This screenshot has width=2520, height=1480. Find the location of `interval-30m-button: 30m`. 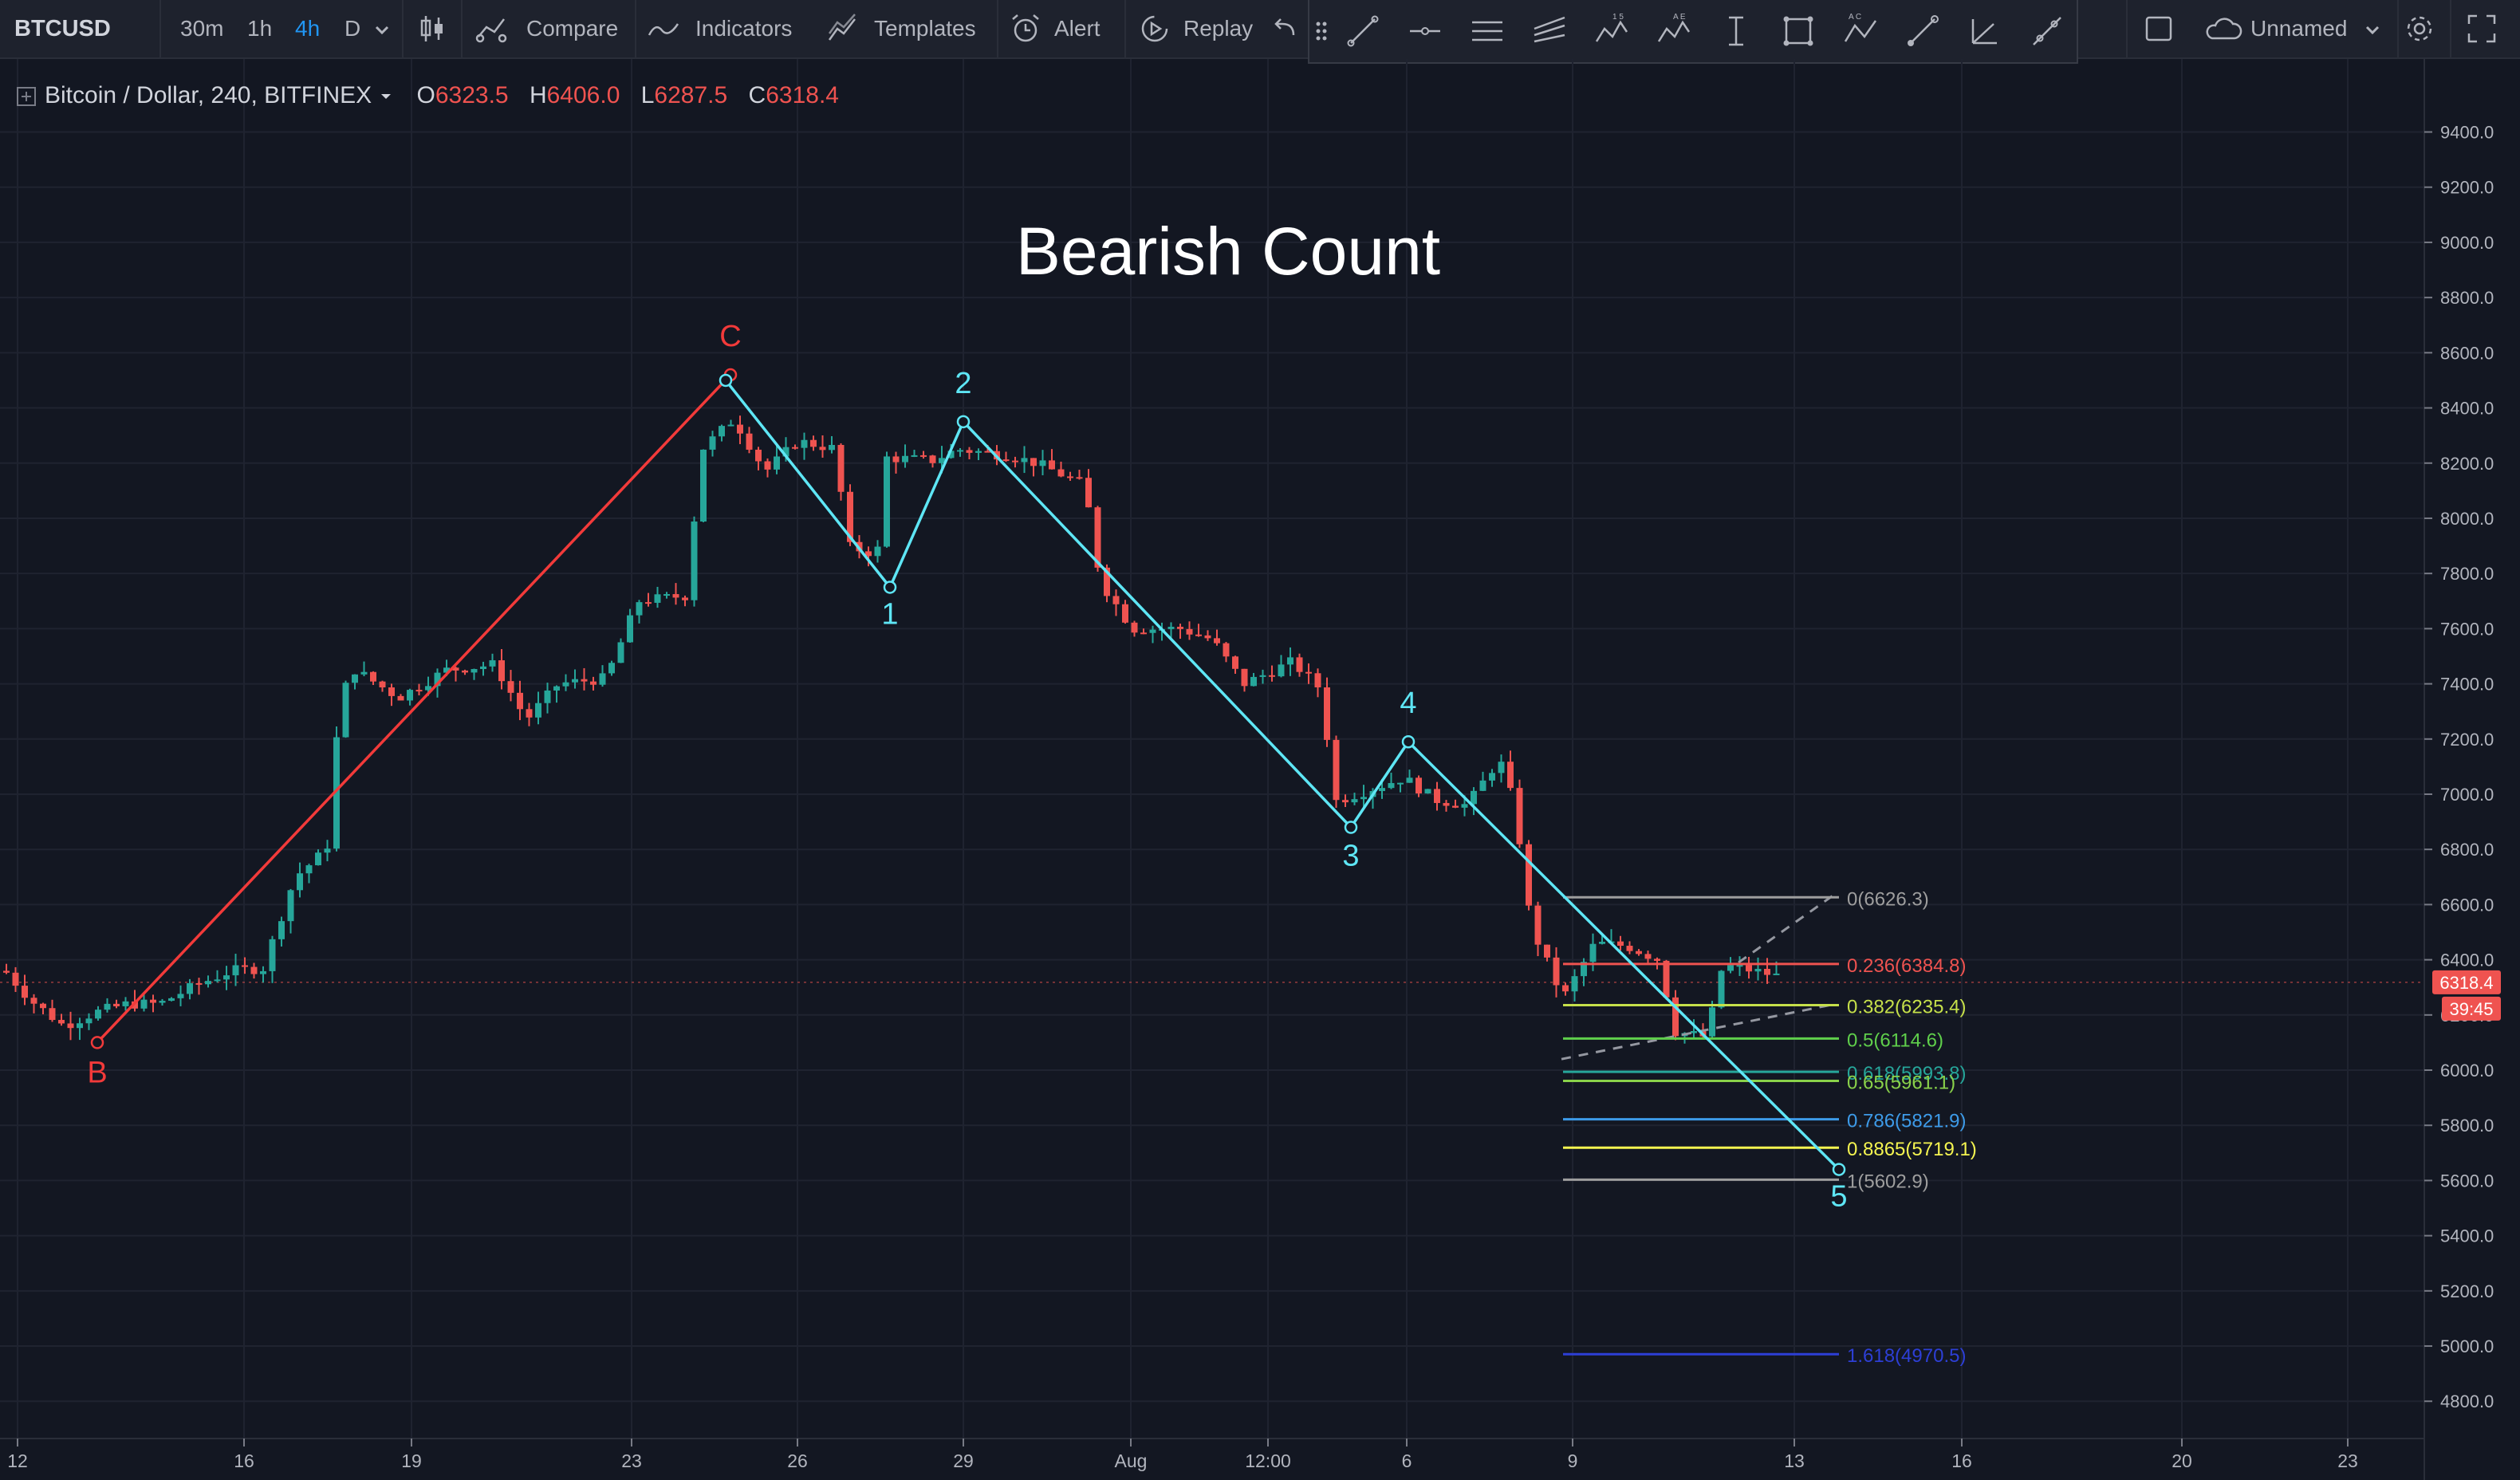

interval-30m-button: 30m is located at coordinates (202, 29).